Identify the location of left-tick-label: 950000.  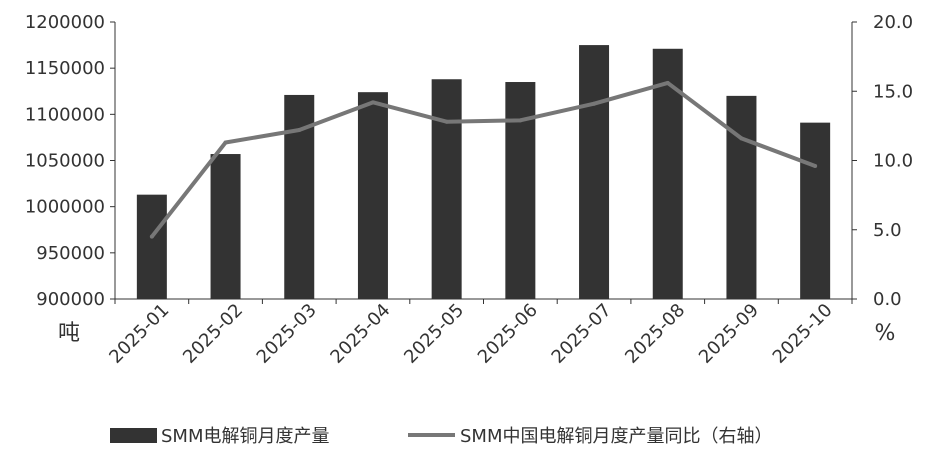
(70, 253).